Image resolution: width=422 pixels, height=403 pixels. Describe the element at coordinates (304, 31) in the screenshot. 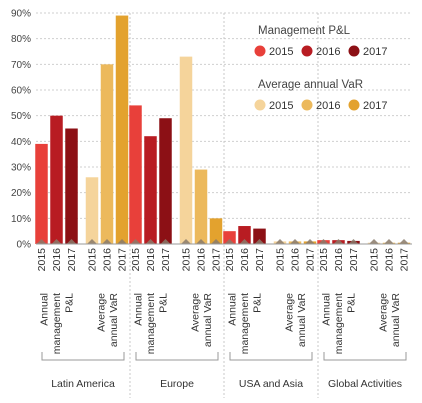

I see `legend-title: Management P&L` at that location.